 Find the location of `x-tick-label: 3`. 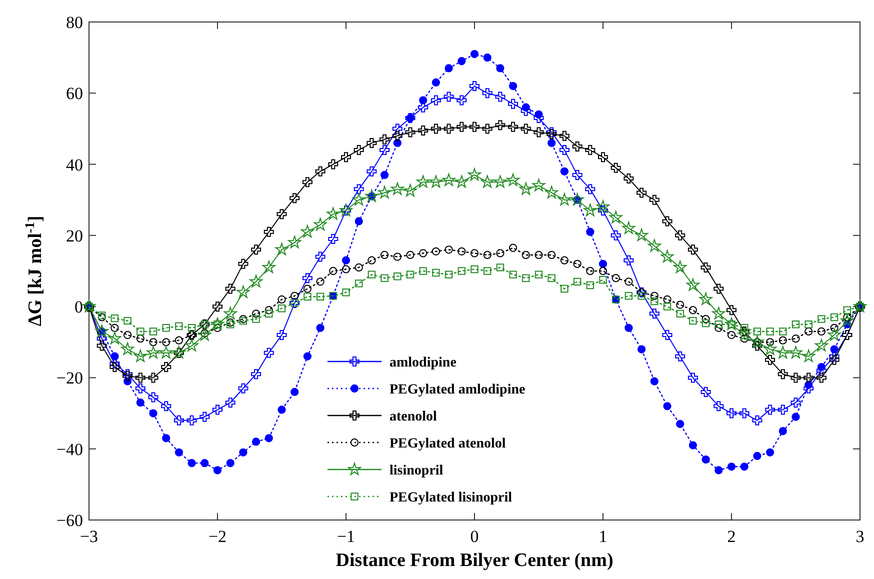

x-tick-label: 3 is located at coordinates (860, 536).